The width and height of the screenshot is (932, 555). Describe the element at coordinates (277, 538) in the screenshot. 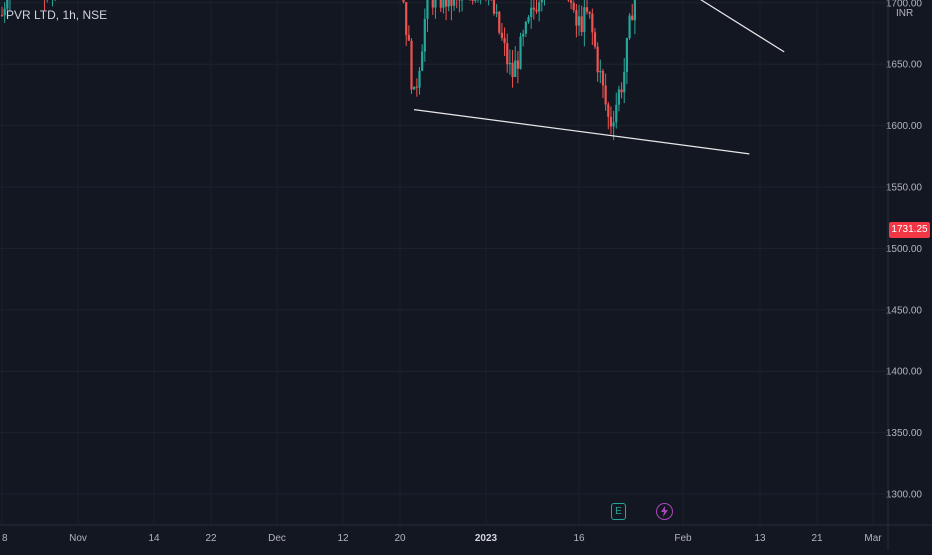

I see `time-tick-label: Dec` at that location.